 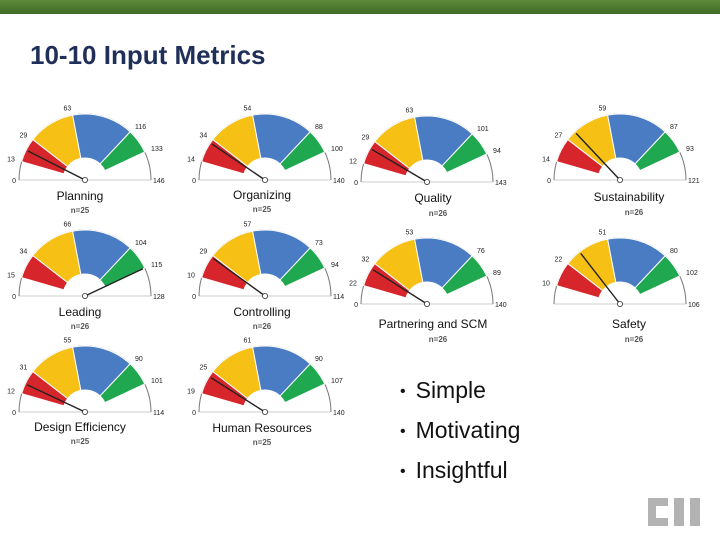 I want to click on gauge-label-partnering: Partnering and SCM, so click(x=433, y=324).